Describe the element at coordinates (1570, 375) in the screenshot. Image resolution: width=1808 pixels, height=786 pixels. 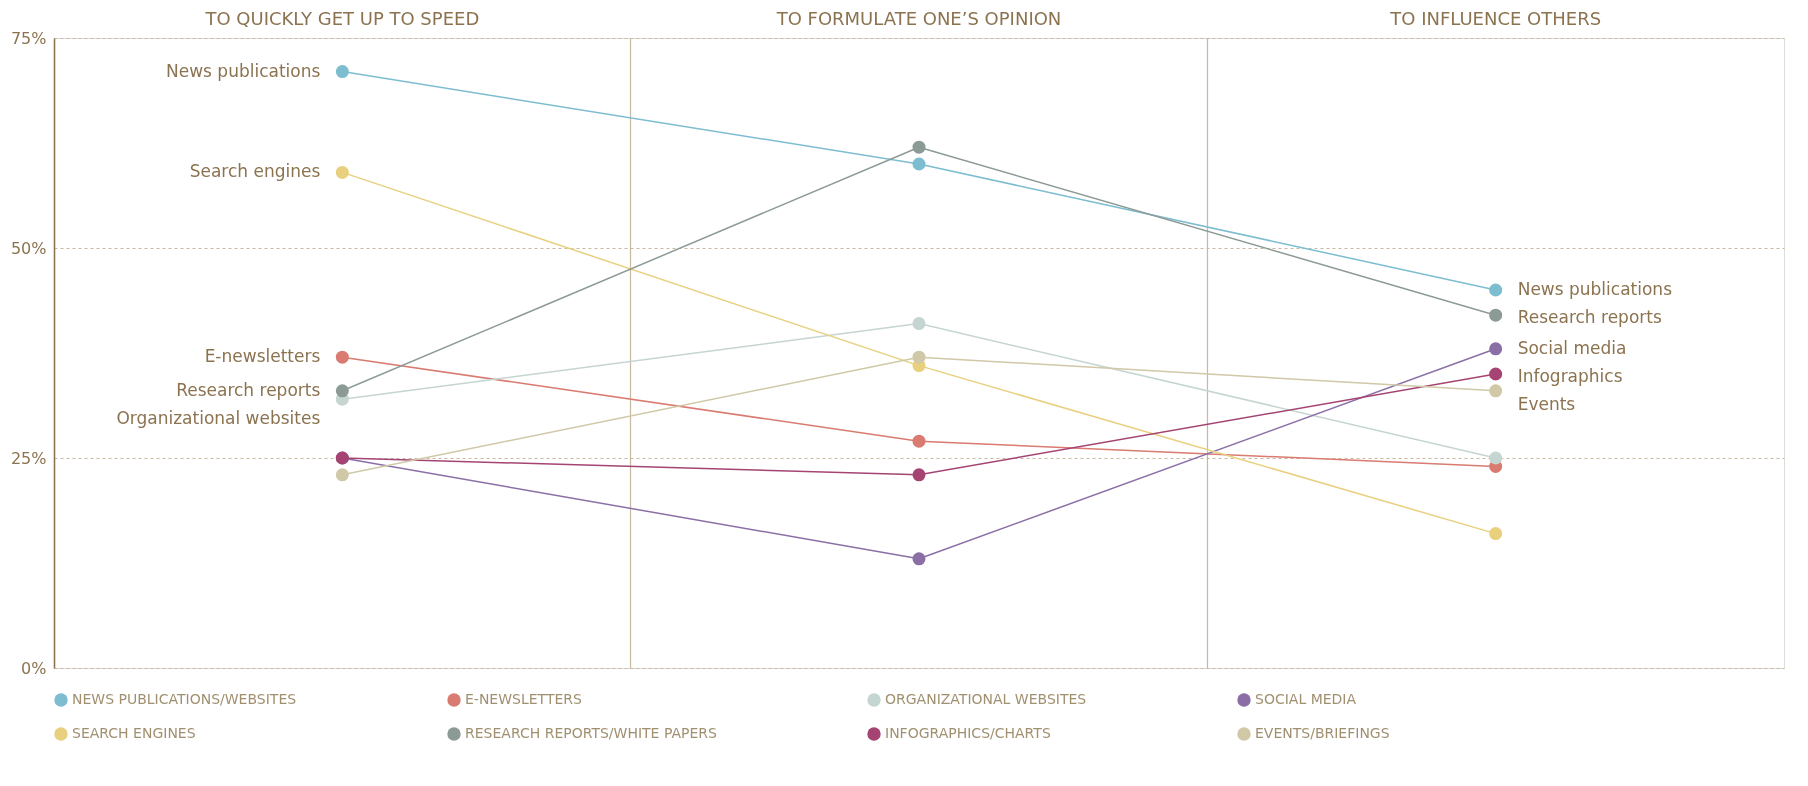
I see `annotation: Infographics` at that location.